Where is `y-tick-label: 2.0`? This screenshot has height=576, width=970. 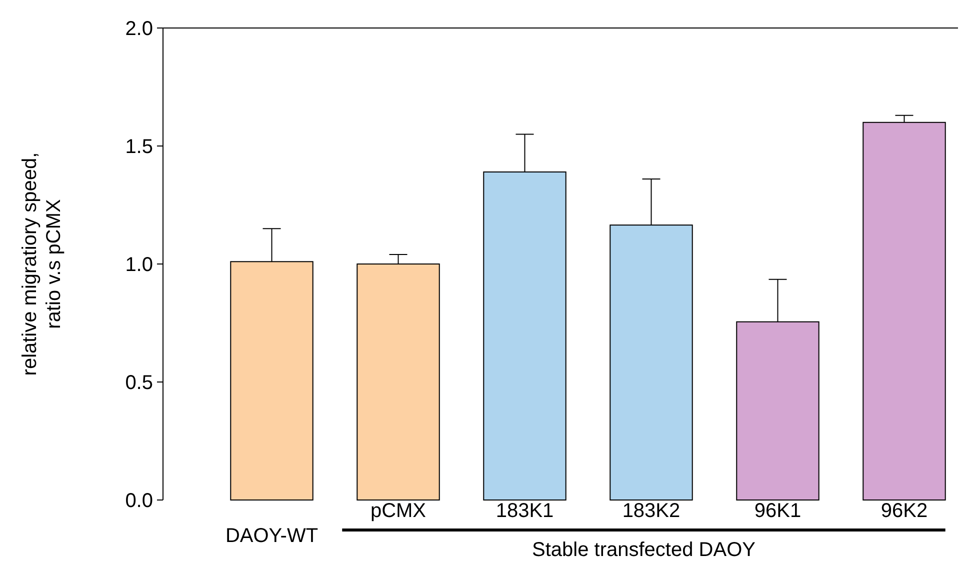
y-tick-label: 2.0 is located at coordinates (139, 29).